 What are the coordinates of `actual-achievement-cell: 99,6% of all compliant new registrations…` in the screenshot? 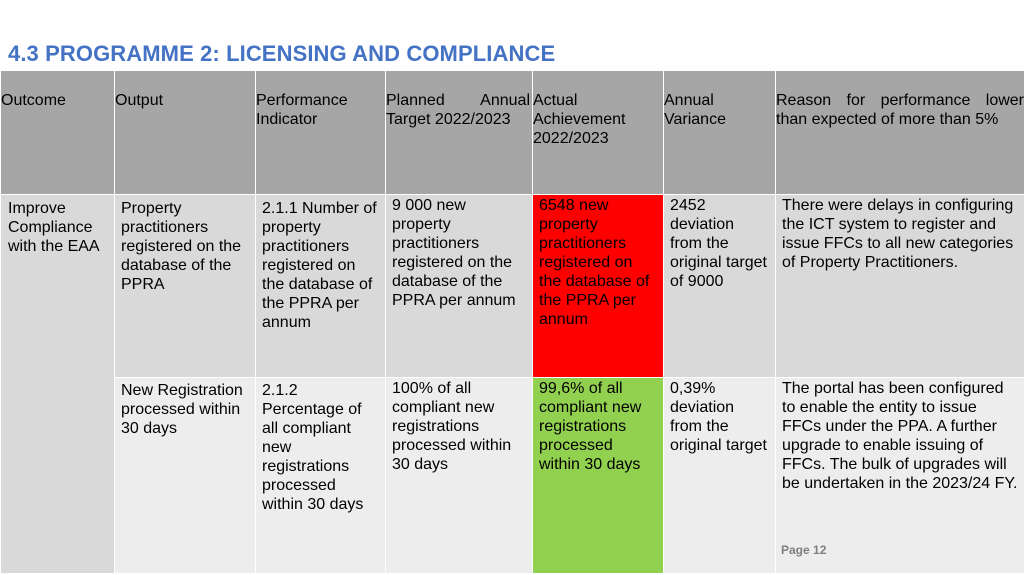 It's located at (598, 475).